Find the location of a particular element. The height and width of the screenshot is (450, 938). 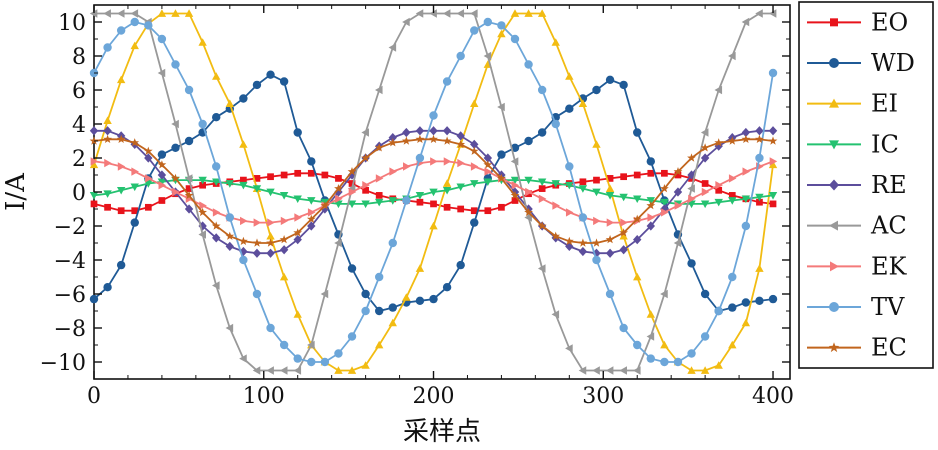

legend-item-wd: WD is located at coordinates (861, 63).